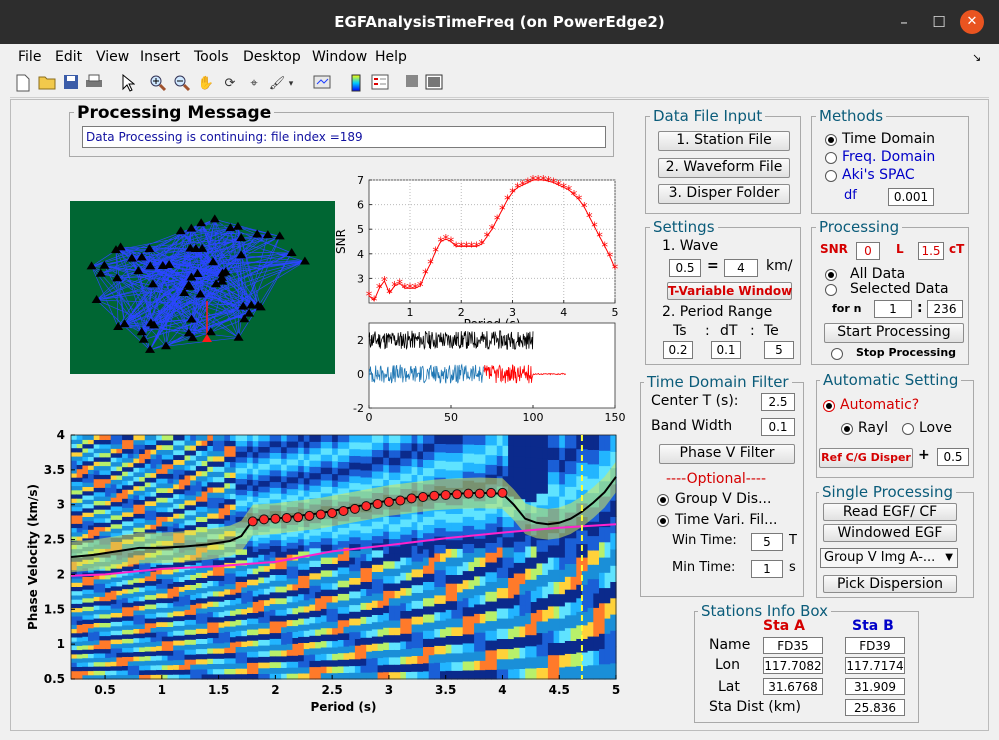  I want to click on pointer-icon, so click(128, 83).